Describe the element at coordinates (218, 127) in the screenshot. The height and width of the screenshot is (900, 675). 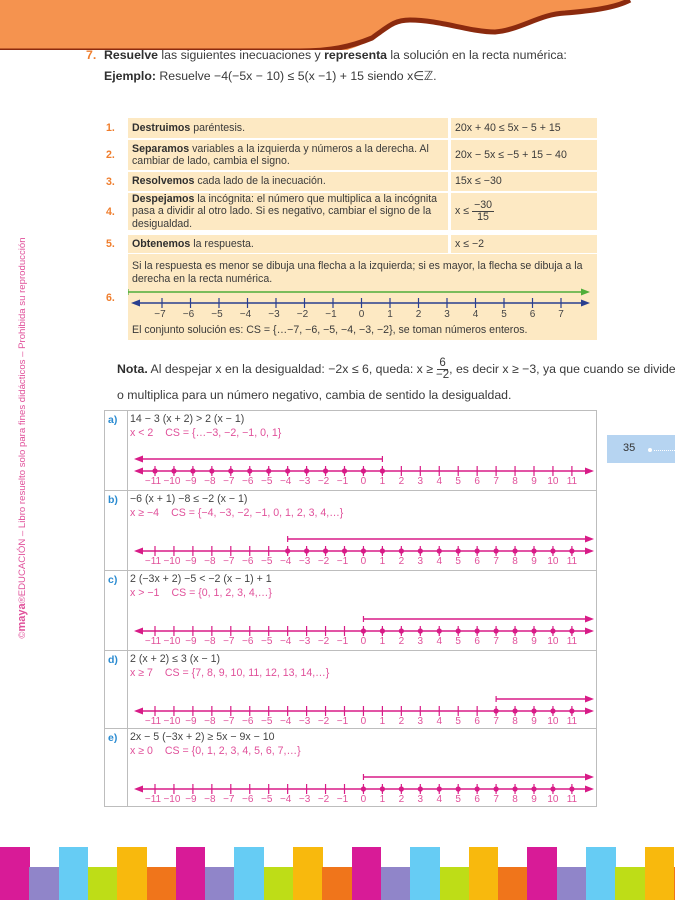
I see `step-text: paréntesis.` at that location.